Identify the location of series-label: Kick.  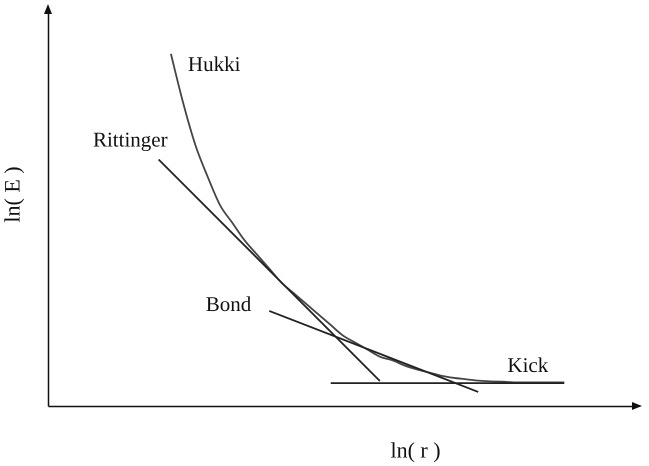
(528, 365).